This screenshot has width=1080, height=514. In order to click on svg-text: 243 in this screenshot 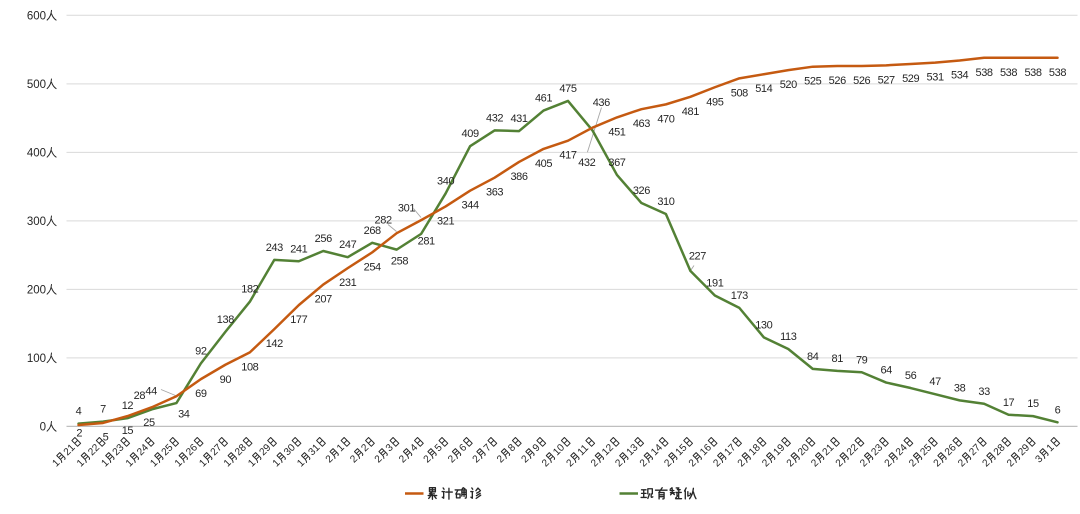, I will do `click(274, 248)`.